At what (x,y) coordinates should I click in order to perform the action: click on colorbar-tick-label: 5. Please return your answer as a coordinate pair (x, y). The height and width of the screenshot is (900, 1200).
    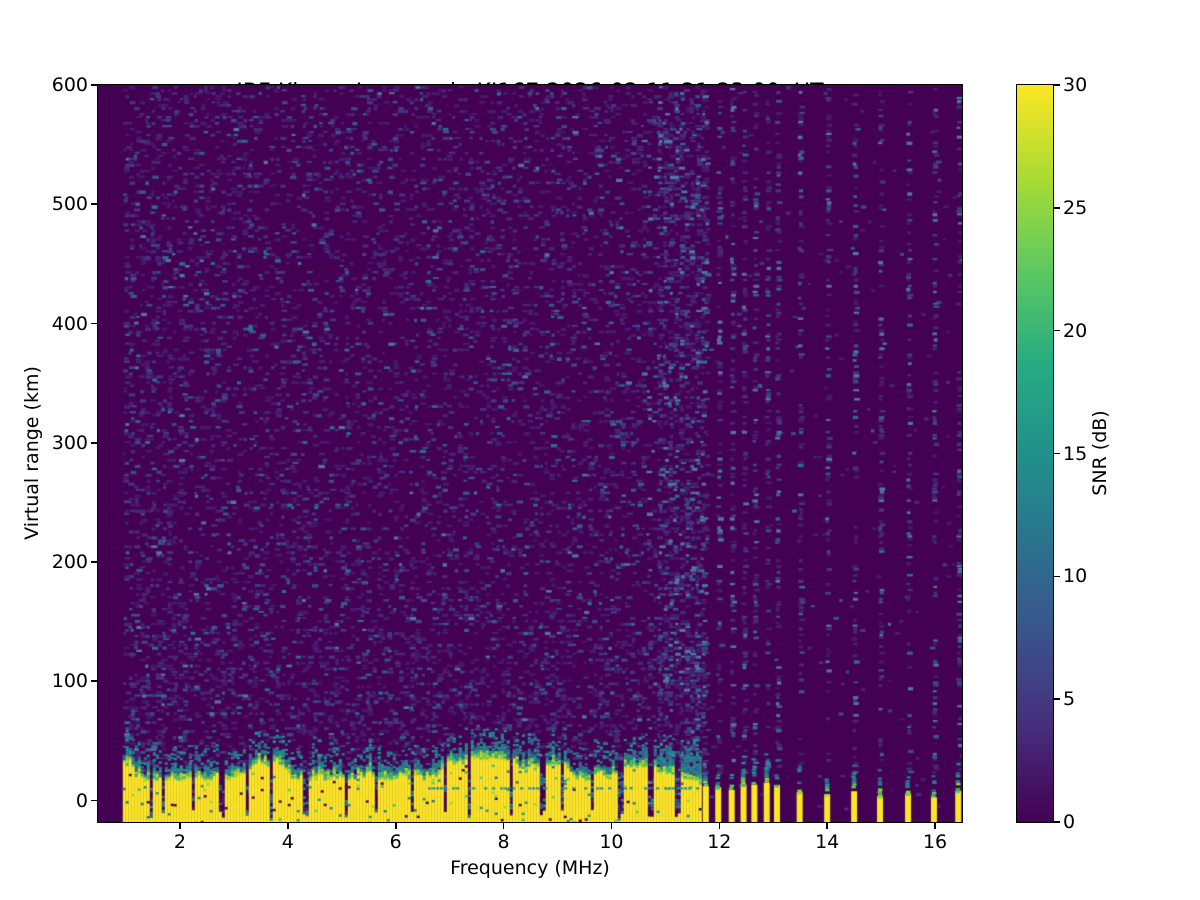
    Looking at the image, I should click on (1069, 699).